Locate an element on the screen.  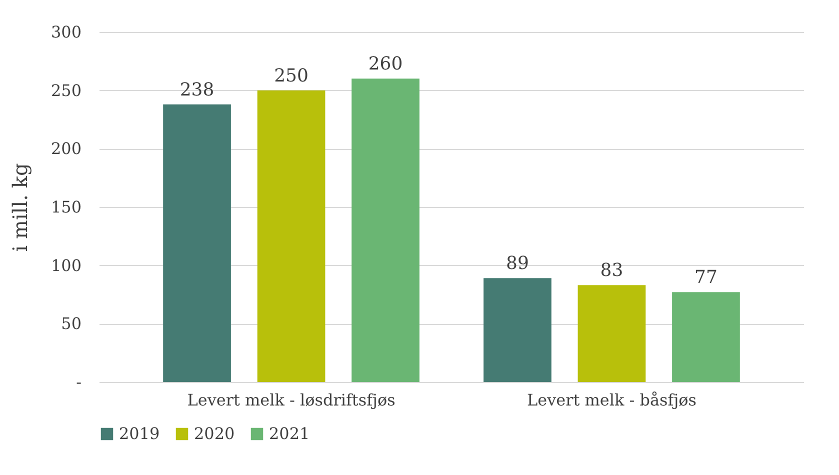
y-tick-label: 250 is located at coordinates (66, 90).